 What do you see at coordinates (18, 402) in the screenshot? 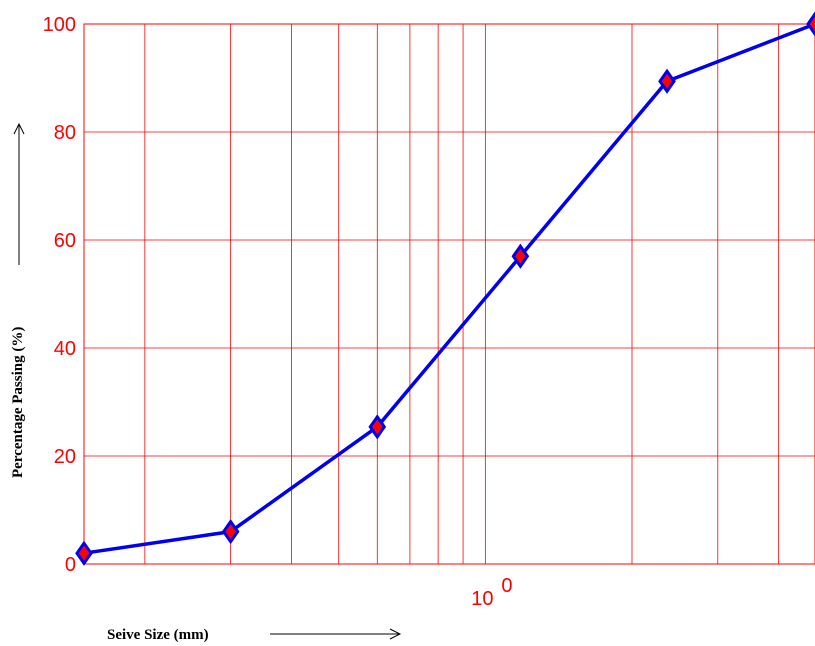
I see `y-axis-title: Percentage Passing (%)` at bounding box center [18, 402].